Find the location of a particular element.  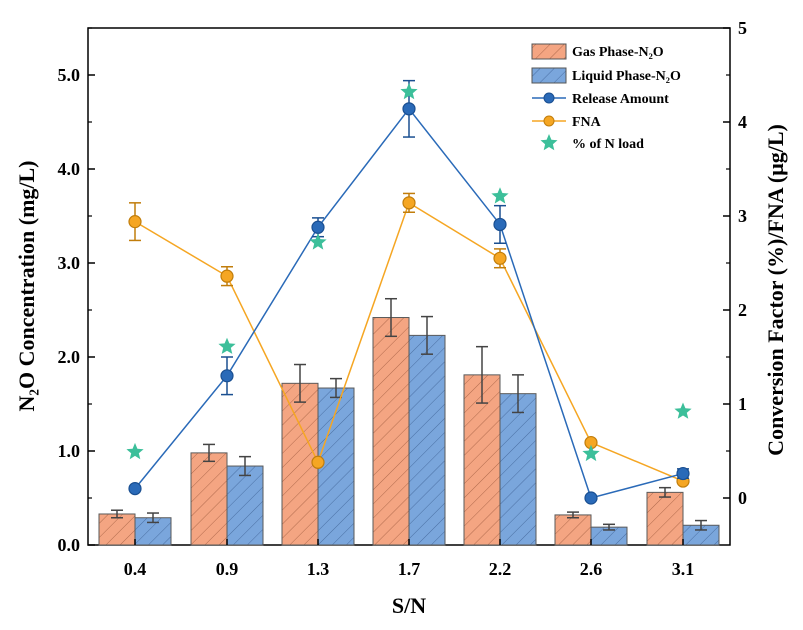

y-left-tick-label: 5.0 is located at coordinates (69, 75).